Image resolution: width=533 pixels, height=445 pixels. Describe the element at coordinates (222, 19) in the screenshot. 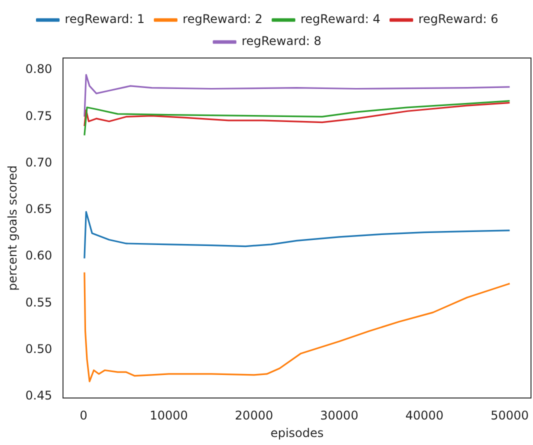

I see `legend-label: regReward: 2` at that location.